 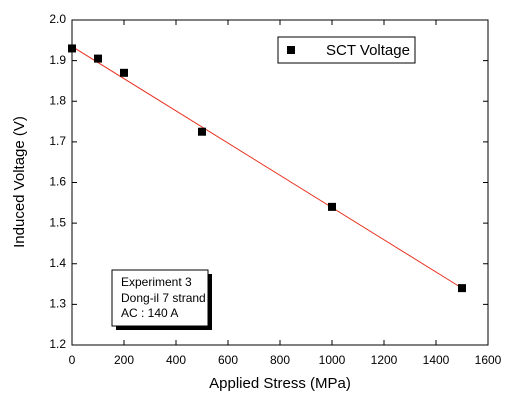 What do you see at coordinates (57, 222) in the screenshot?
I see `y-tick-label: 1.5` at bounding box center [57, 222].